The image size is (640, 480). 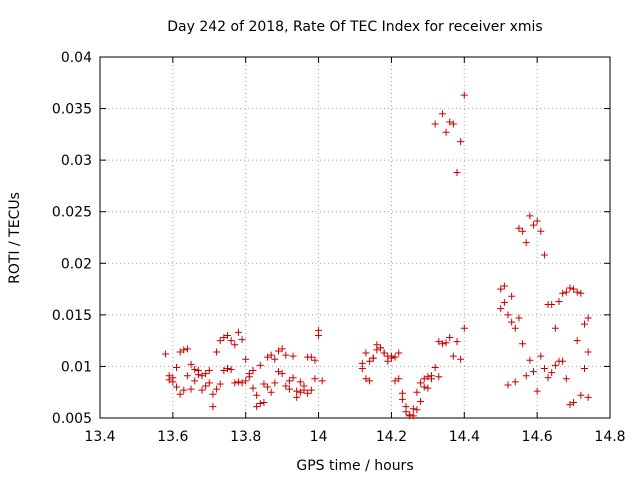 I want to click on x-tick-label: 13.8, so click(x=245, y=437).